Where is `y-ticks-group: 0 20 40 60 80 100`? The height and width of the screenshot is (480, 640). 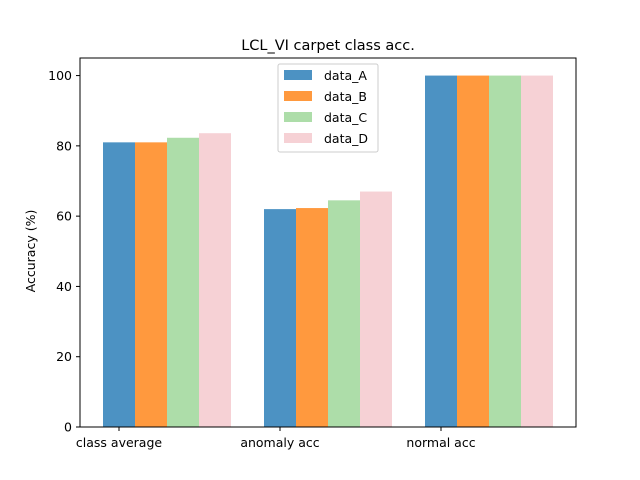
y-ticks-group: 0 20 40 60 80 100 is located at coordinates (64, 251).